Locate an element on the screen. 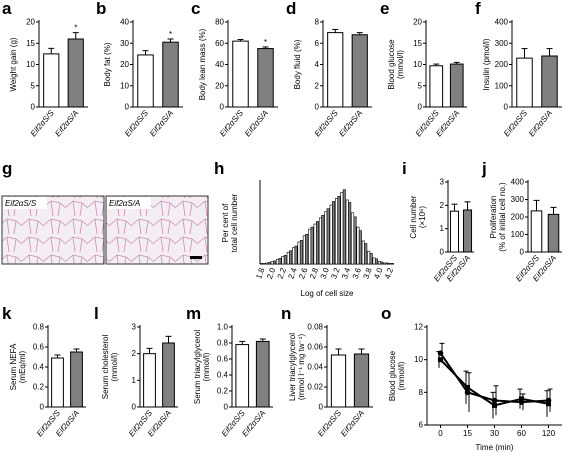 The width and height of the screenshot is (568, 456). panel-letter: j is located at coordinates (484, 168).